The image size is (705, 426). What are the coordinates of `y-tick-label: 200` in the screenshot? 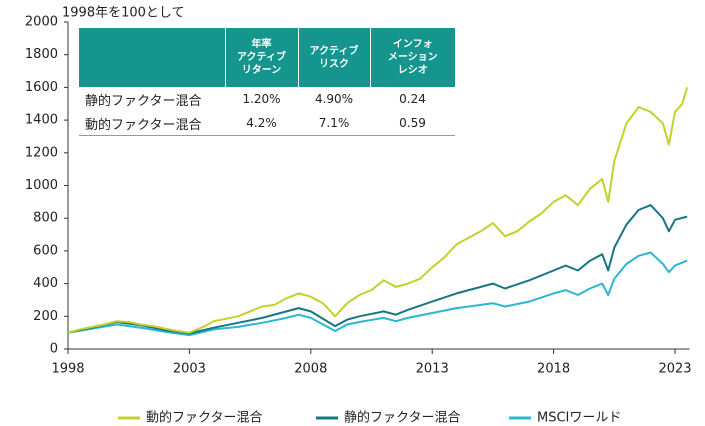 It's located at (45, 316).